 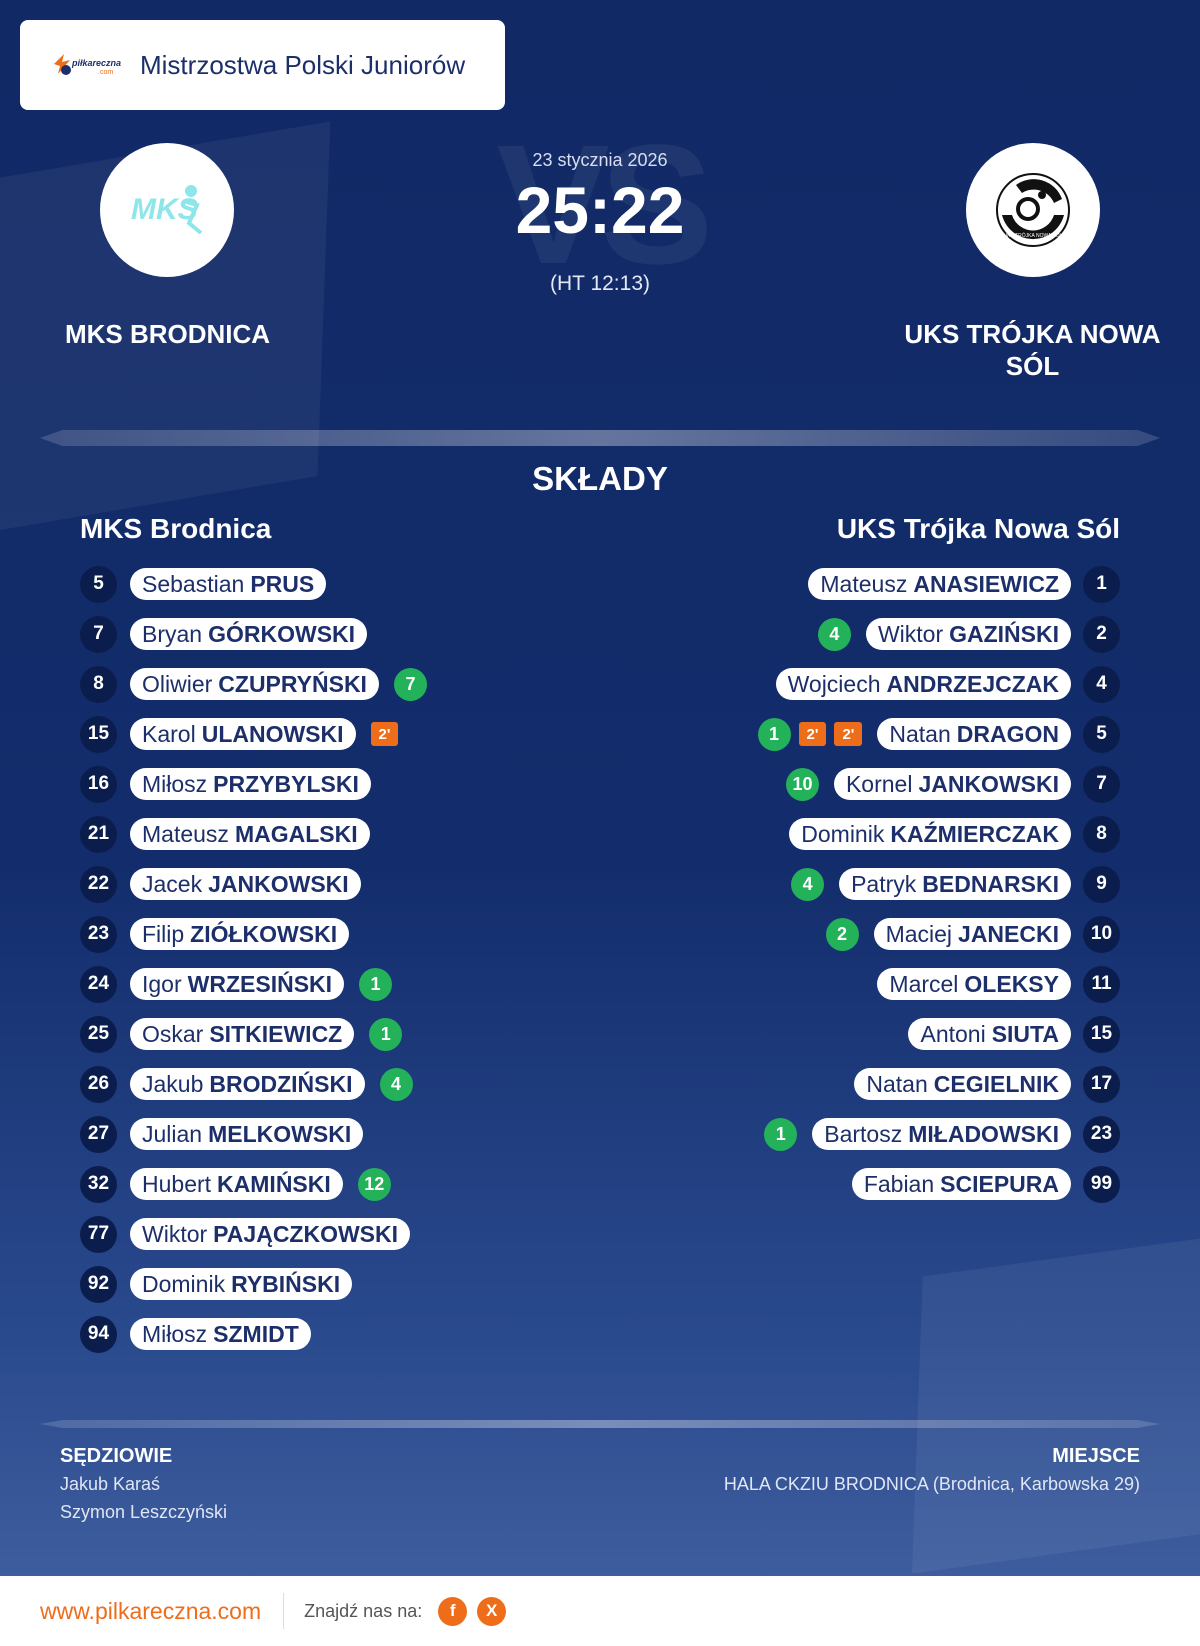 I want to click on player-row: 92 Dominik RYBIŃSKI, so click(x=253, y=1284).